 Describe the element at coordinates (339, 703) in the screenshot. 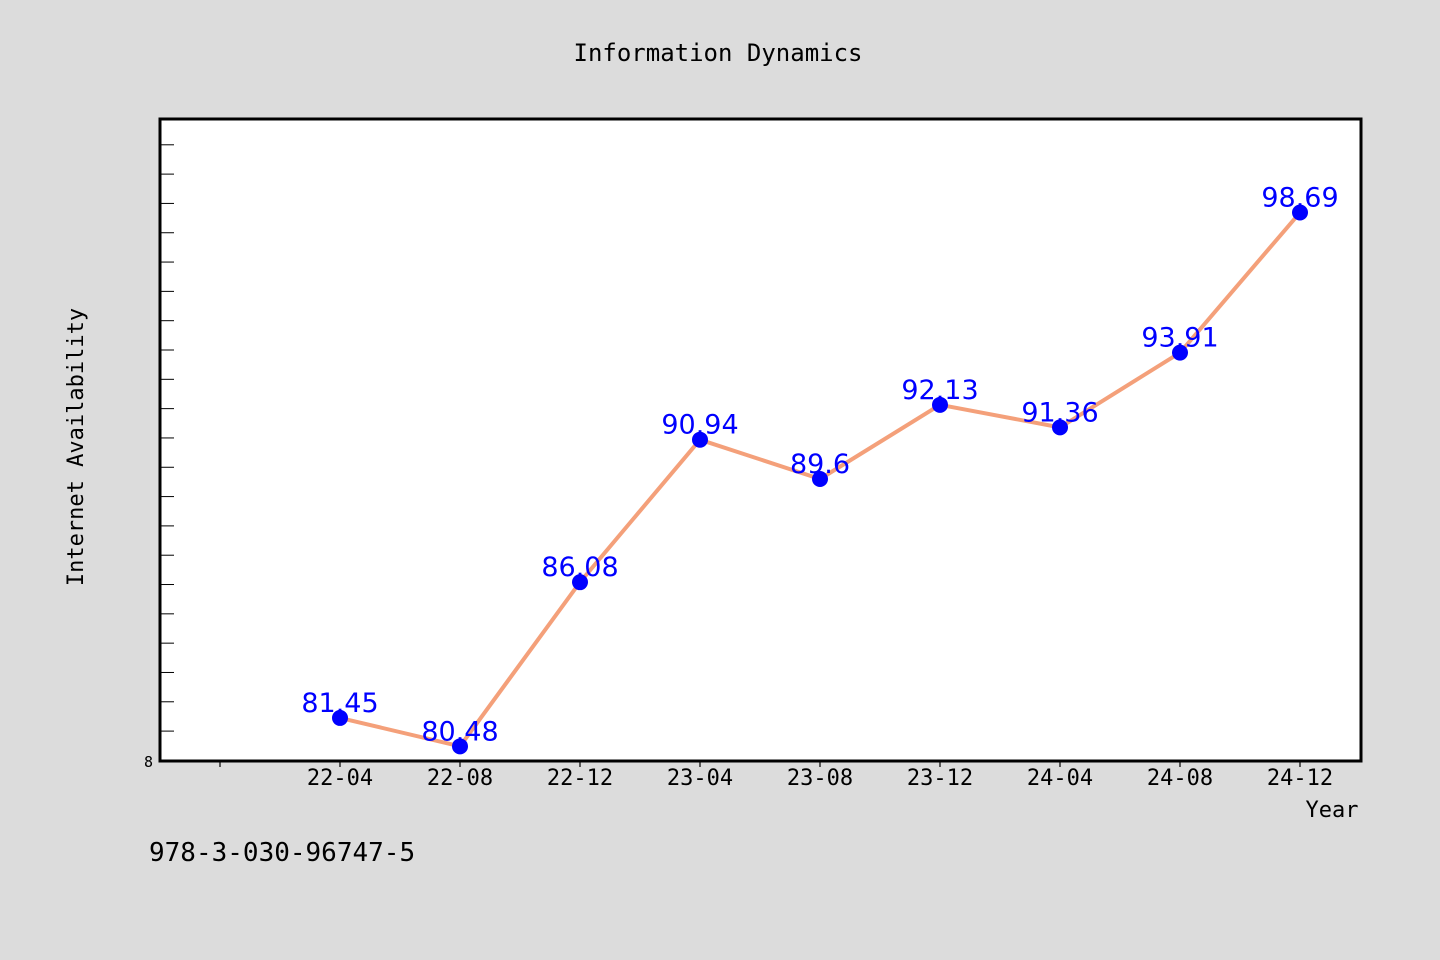

I see `data-label: 81.45` at that location.